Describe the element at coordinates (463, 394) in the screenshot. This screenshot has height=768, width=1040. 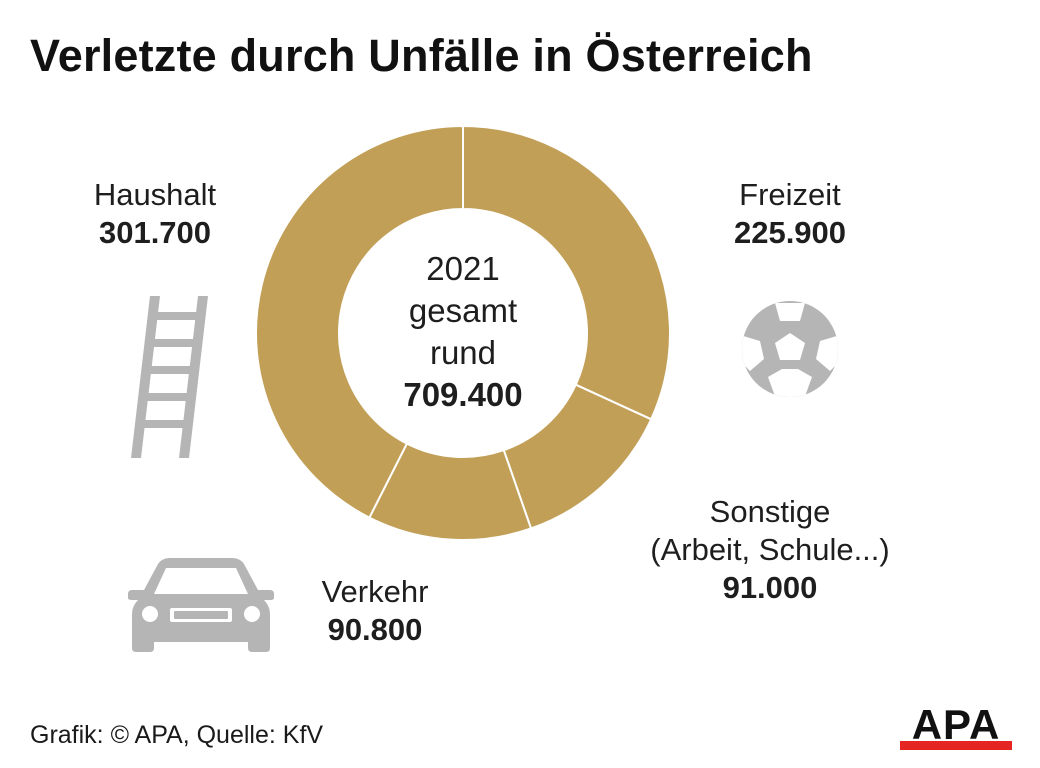
I see `center-total-value: 709.400` at that location.